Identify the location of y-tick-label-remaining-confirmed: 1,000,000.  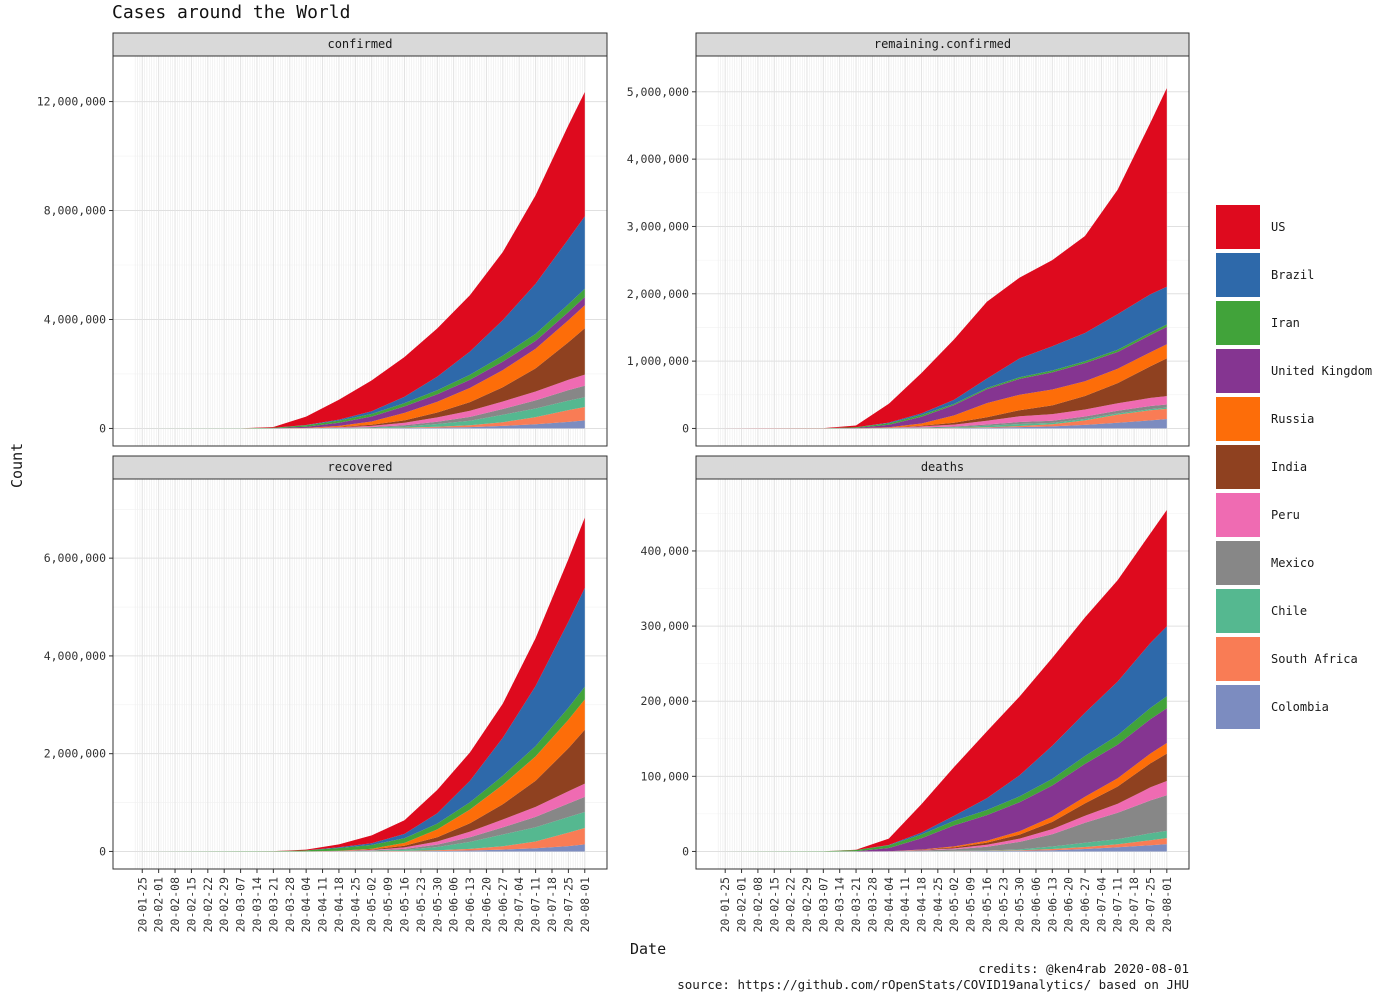
(658, 361).